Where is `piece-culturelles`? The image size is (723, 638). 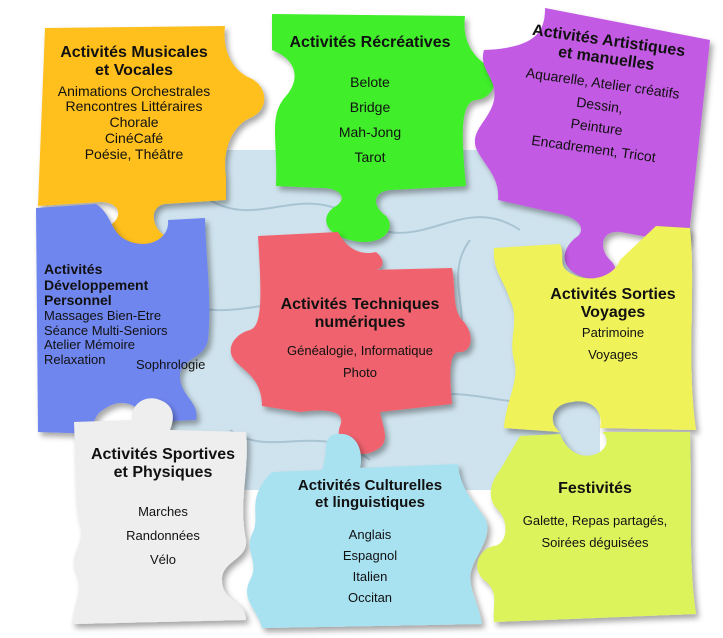 piece-culturelles is located at coordinates (367, 530).